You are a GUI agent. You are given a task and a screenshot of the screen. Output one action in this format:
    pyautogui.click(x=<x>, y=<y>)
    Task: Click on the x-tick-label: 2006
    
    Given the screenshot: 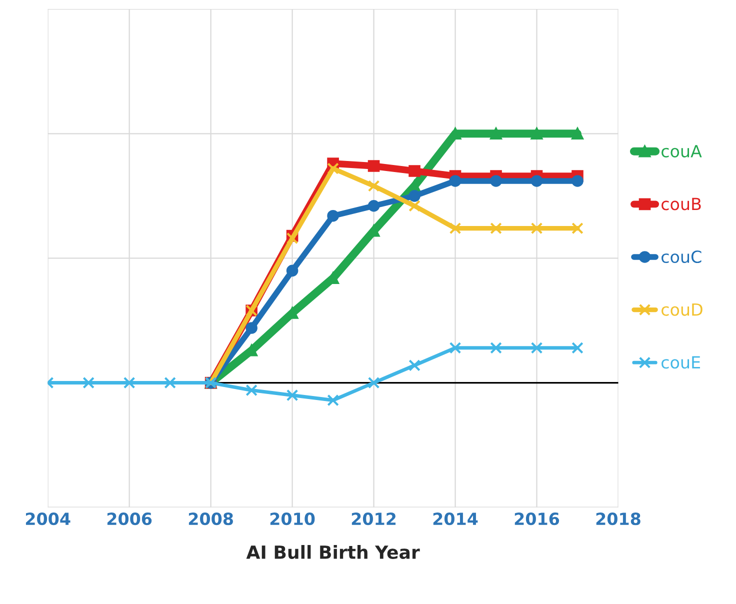 What is the action you would take?
    pyautogui.click(x=129, y=519)
    